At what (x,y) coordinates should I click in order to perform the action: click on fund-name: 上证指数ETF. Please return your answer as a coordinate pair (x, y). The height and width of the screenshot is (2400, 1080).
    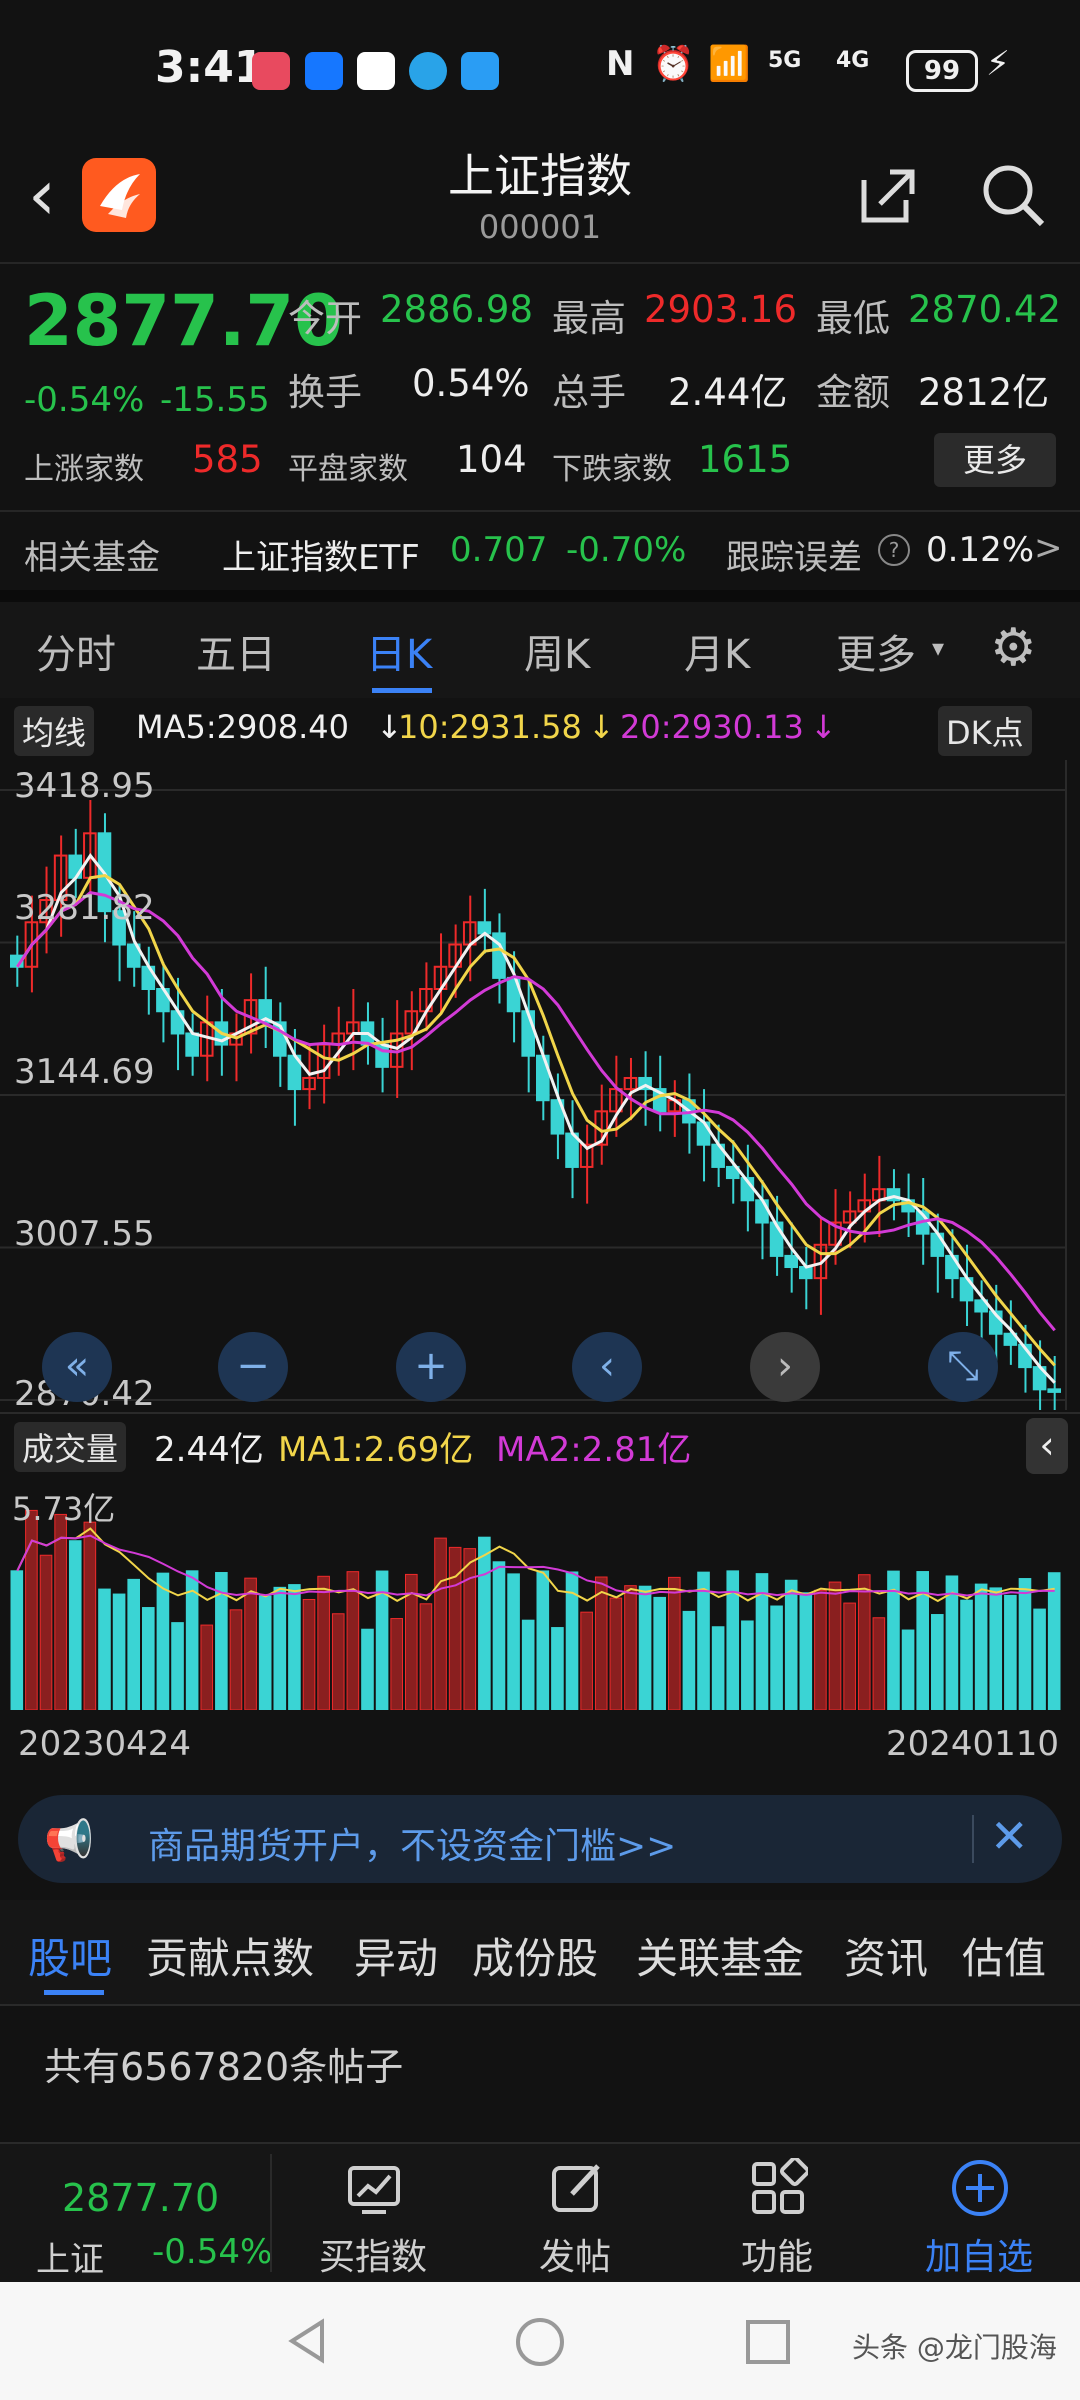
    Looking at the image, I should click on (321, 558).